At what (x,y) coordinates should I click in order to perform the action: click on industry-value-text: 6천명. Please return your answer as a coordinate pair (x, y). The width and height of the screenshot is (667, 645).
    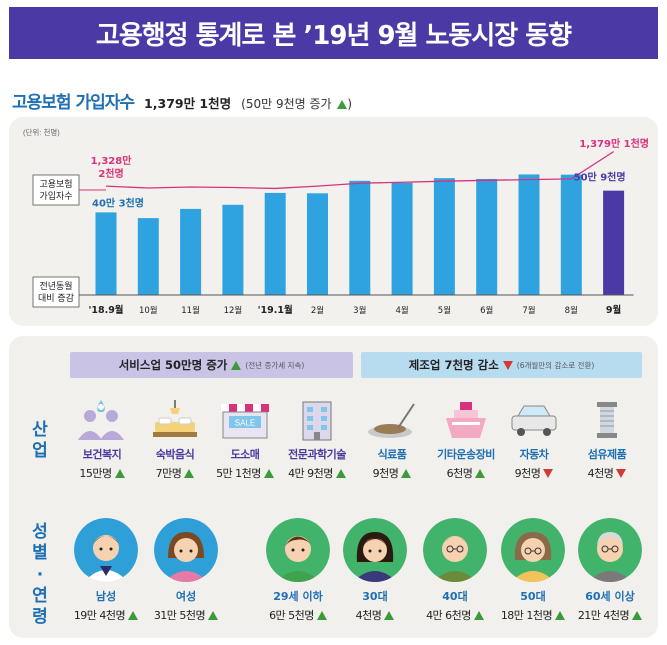
    Looking at the image, I should click on (459, 473).